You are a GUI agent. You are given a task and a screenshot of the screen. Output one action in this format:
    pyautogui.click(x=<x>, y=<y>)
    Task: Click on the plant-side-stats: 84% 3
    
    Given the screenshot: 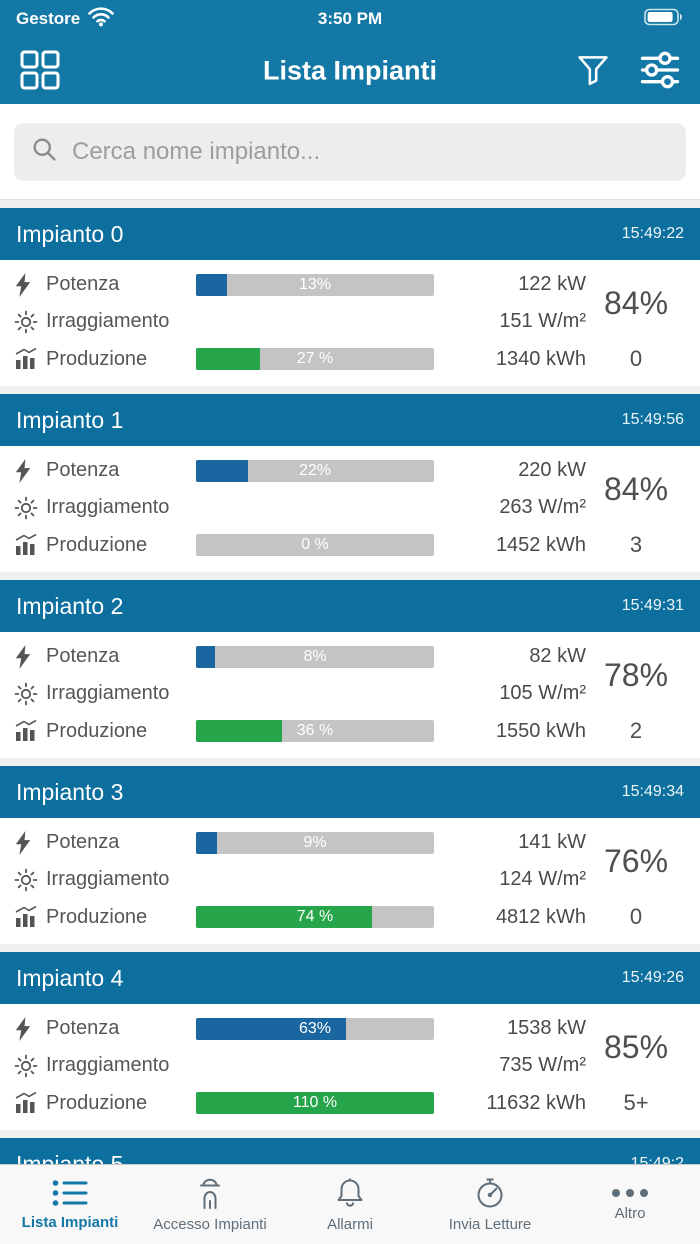 What is the action you would take?
    pyautogui.click(x=636, y=508)
    